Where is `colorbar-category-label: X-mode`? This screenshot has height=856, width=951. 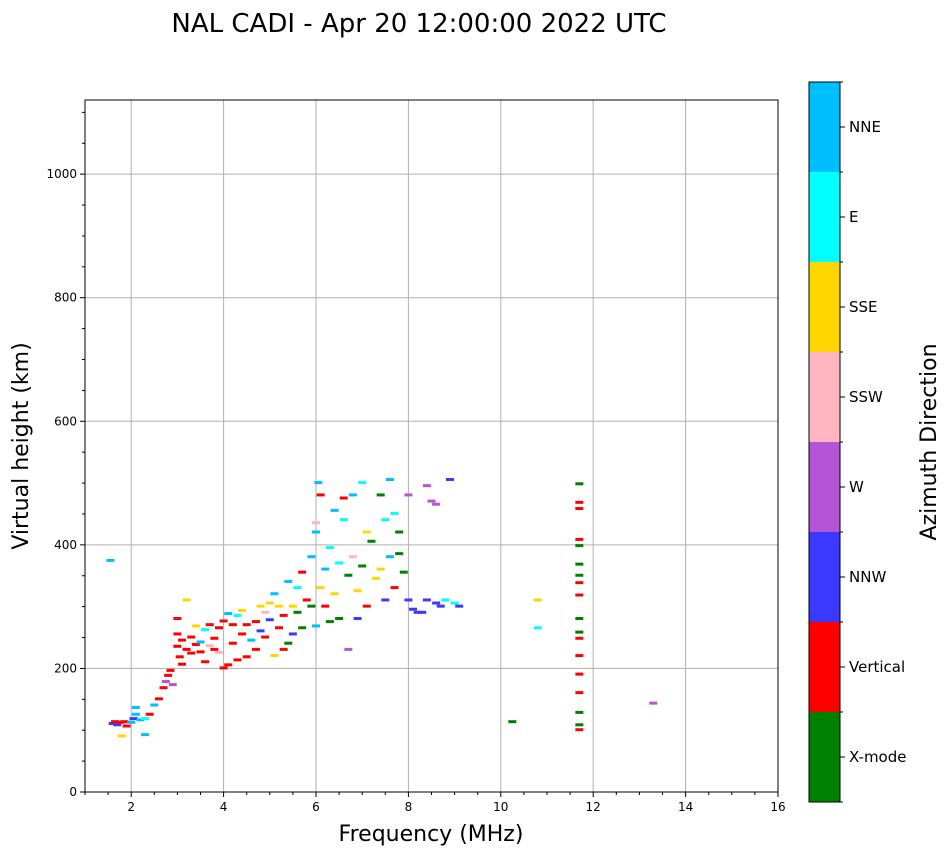
colorbar-category-label: X-mode is located at coordinates (877, 757).